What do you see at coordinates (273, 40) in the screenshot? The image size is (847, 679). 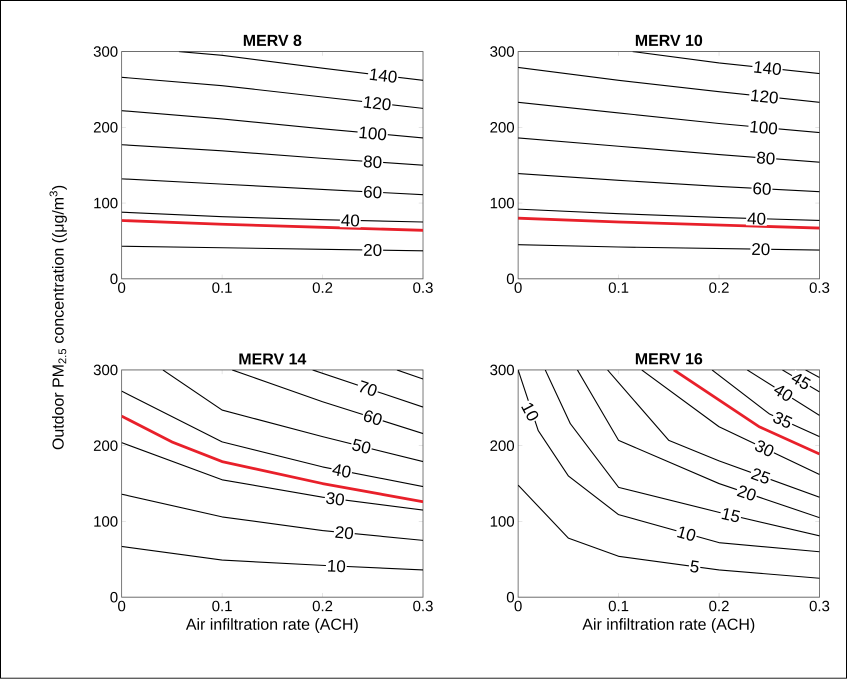 I see `chart-title: MERV 8` at bounding box center [273, 40].